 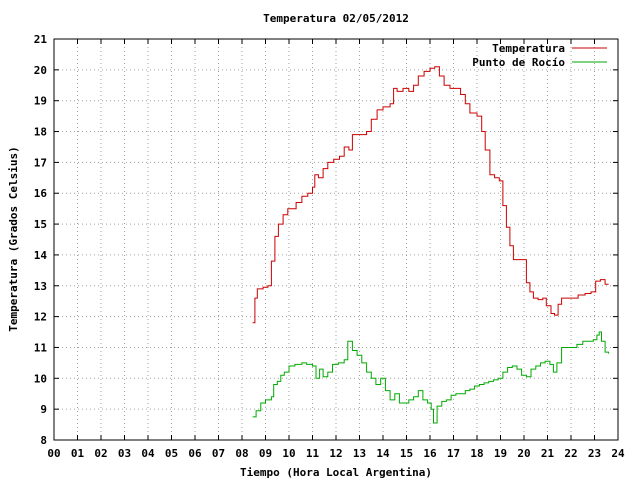 I want to click on y-tick-label: 17, so click(x=40, y=162).